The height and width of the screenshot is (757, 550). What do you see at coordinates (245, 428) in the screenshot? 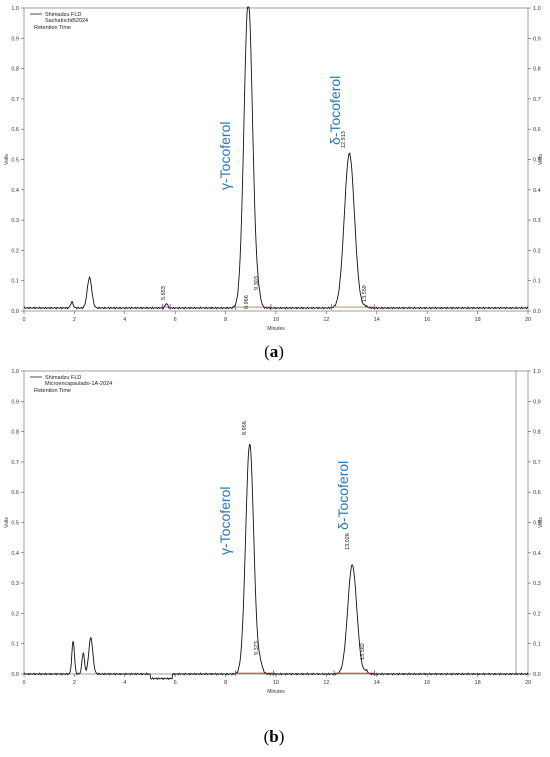
I see `peak-rt-label: 8.956` at bounding box center [245, 428].